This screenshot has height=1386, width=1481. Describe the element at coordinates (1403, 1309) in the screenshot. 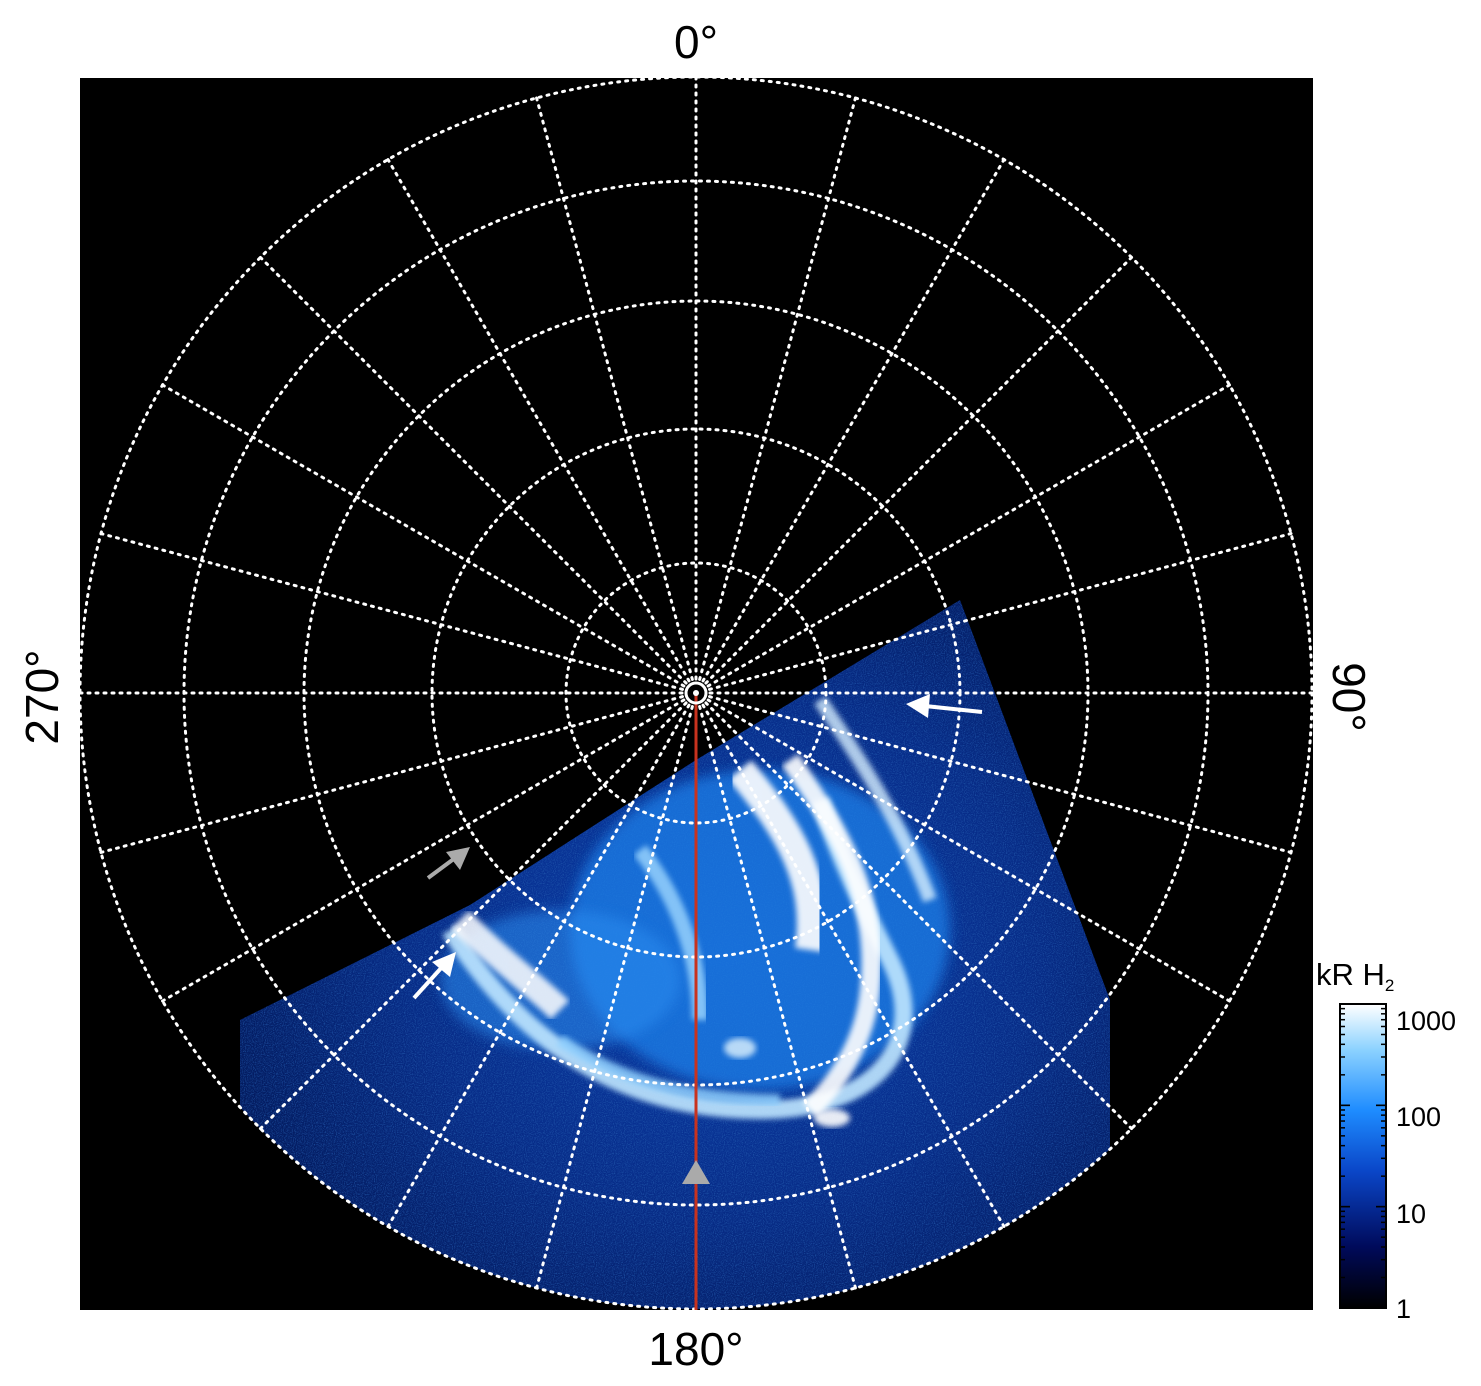

I see `colorbar-tick-label-1: 1` at that location.